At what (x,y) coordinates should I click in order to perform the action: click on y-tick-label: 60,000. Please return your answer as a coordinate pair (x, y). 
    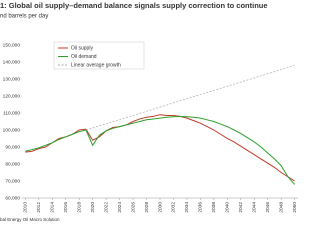
    Looking at the image, I should click on (12, 198).